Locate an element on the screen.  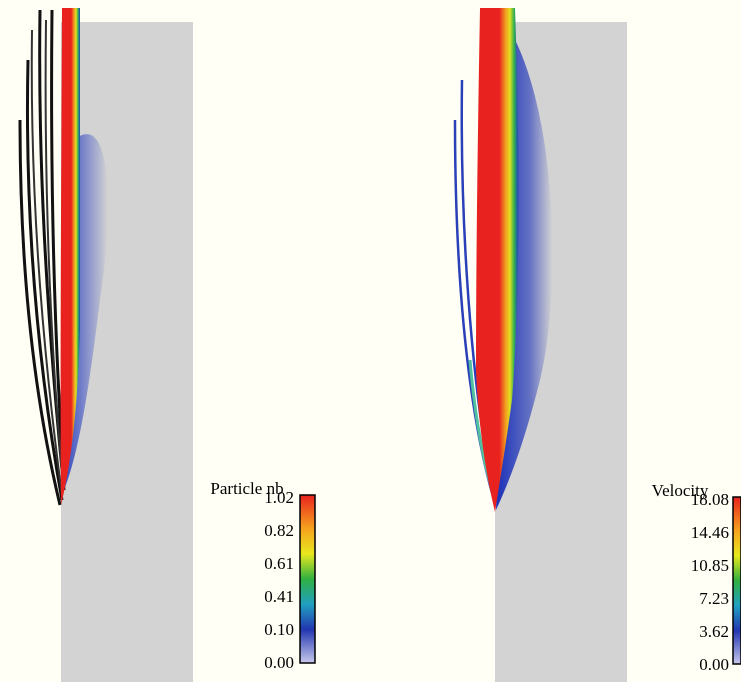
colorbar-label: Velocity is located at coordinates (680, 490).